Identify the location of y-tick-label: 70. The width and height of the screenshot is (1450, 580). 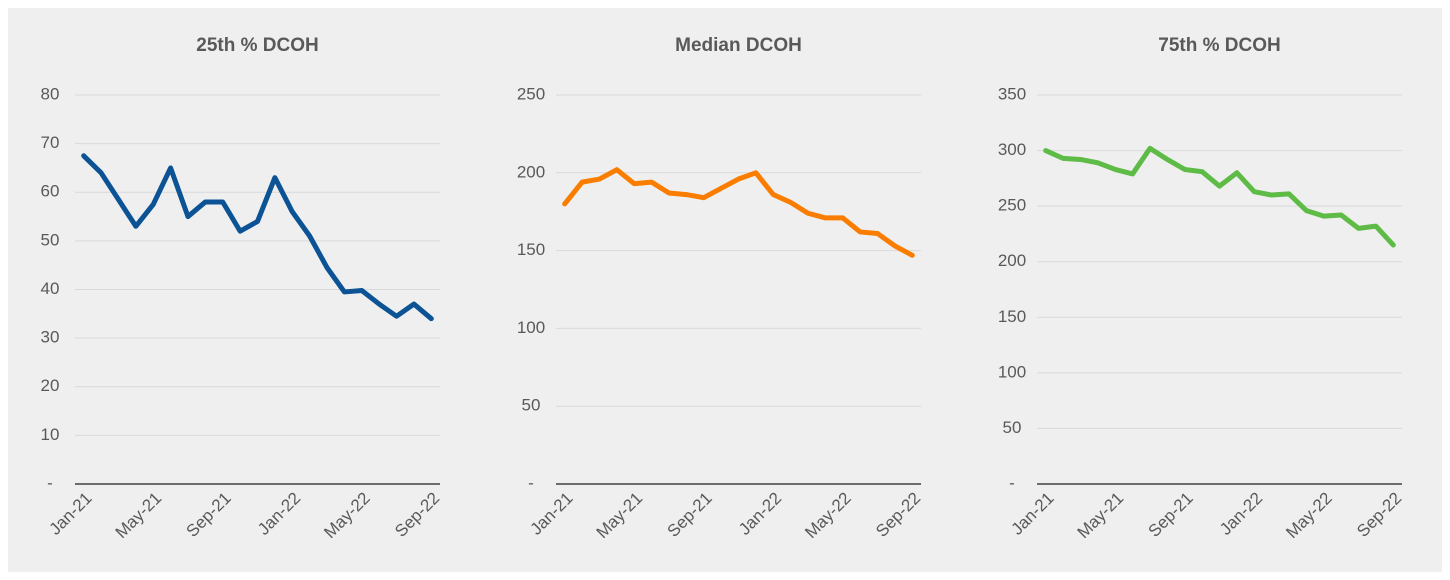
(50, 142).